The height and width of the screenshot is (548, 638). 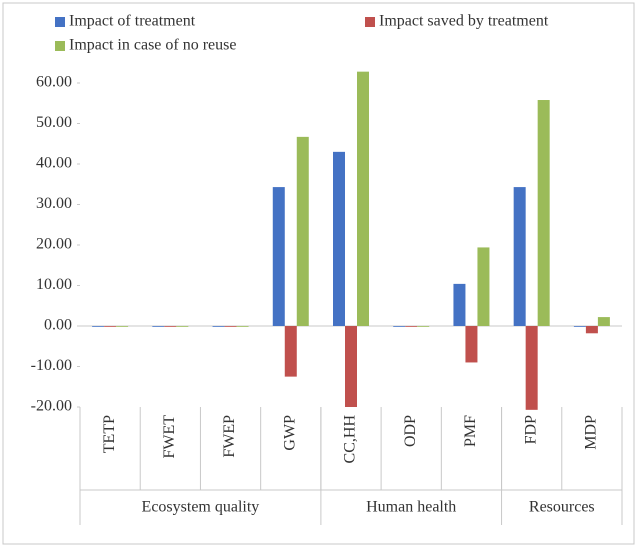 What do you see at coordinates (350, 439) in the screenshot?
I see `x-tick-label: CC,HH` at bounding box center [350, 439].